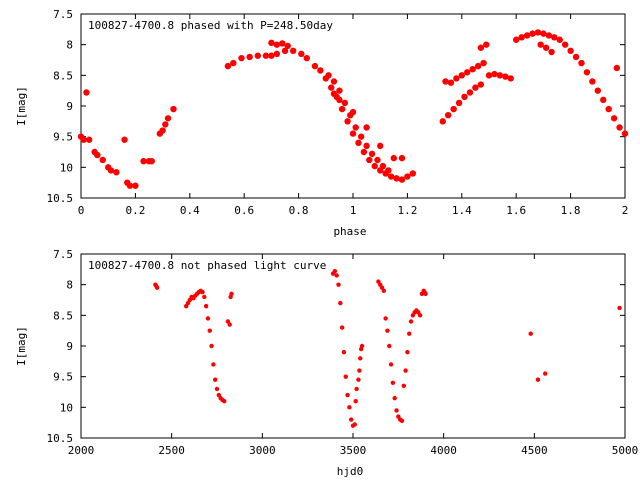 Image resolution: width=640 pixels, height=480 pixels. Describe the element at coordinates (350, 471) in the screenshot. I see `x-axis-label-bottom: hjd0` at that location.